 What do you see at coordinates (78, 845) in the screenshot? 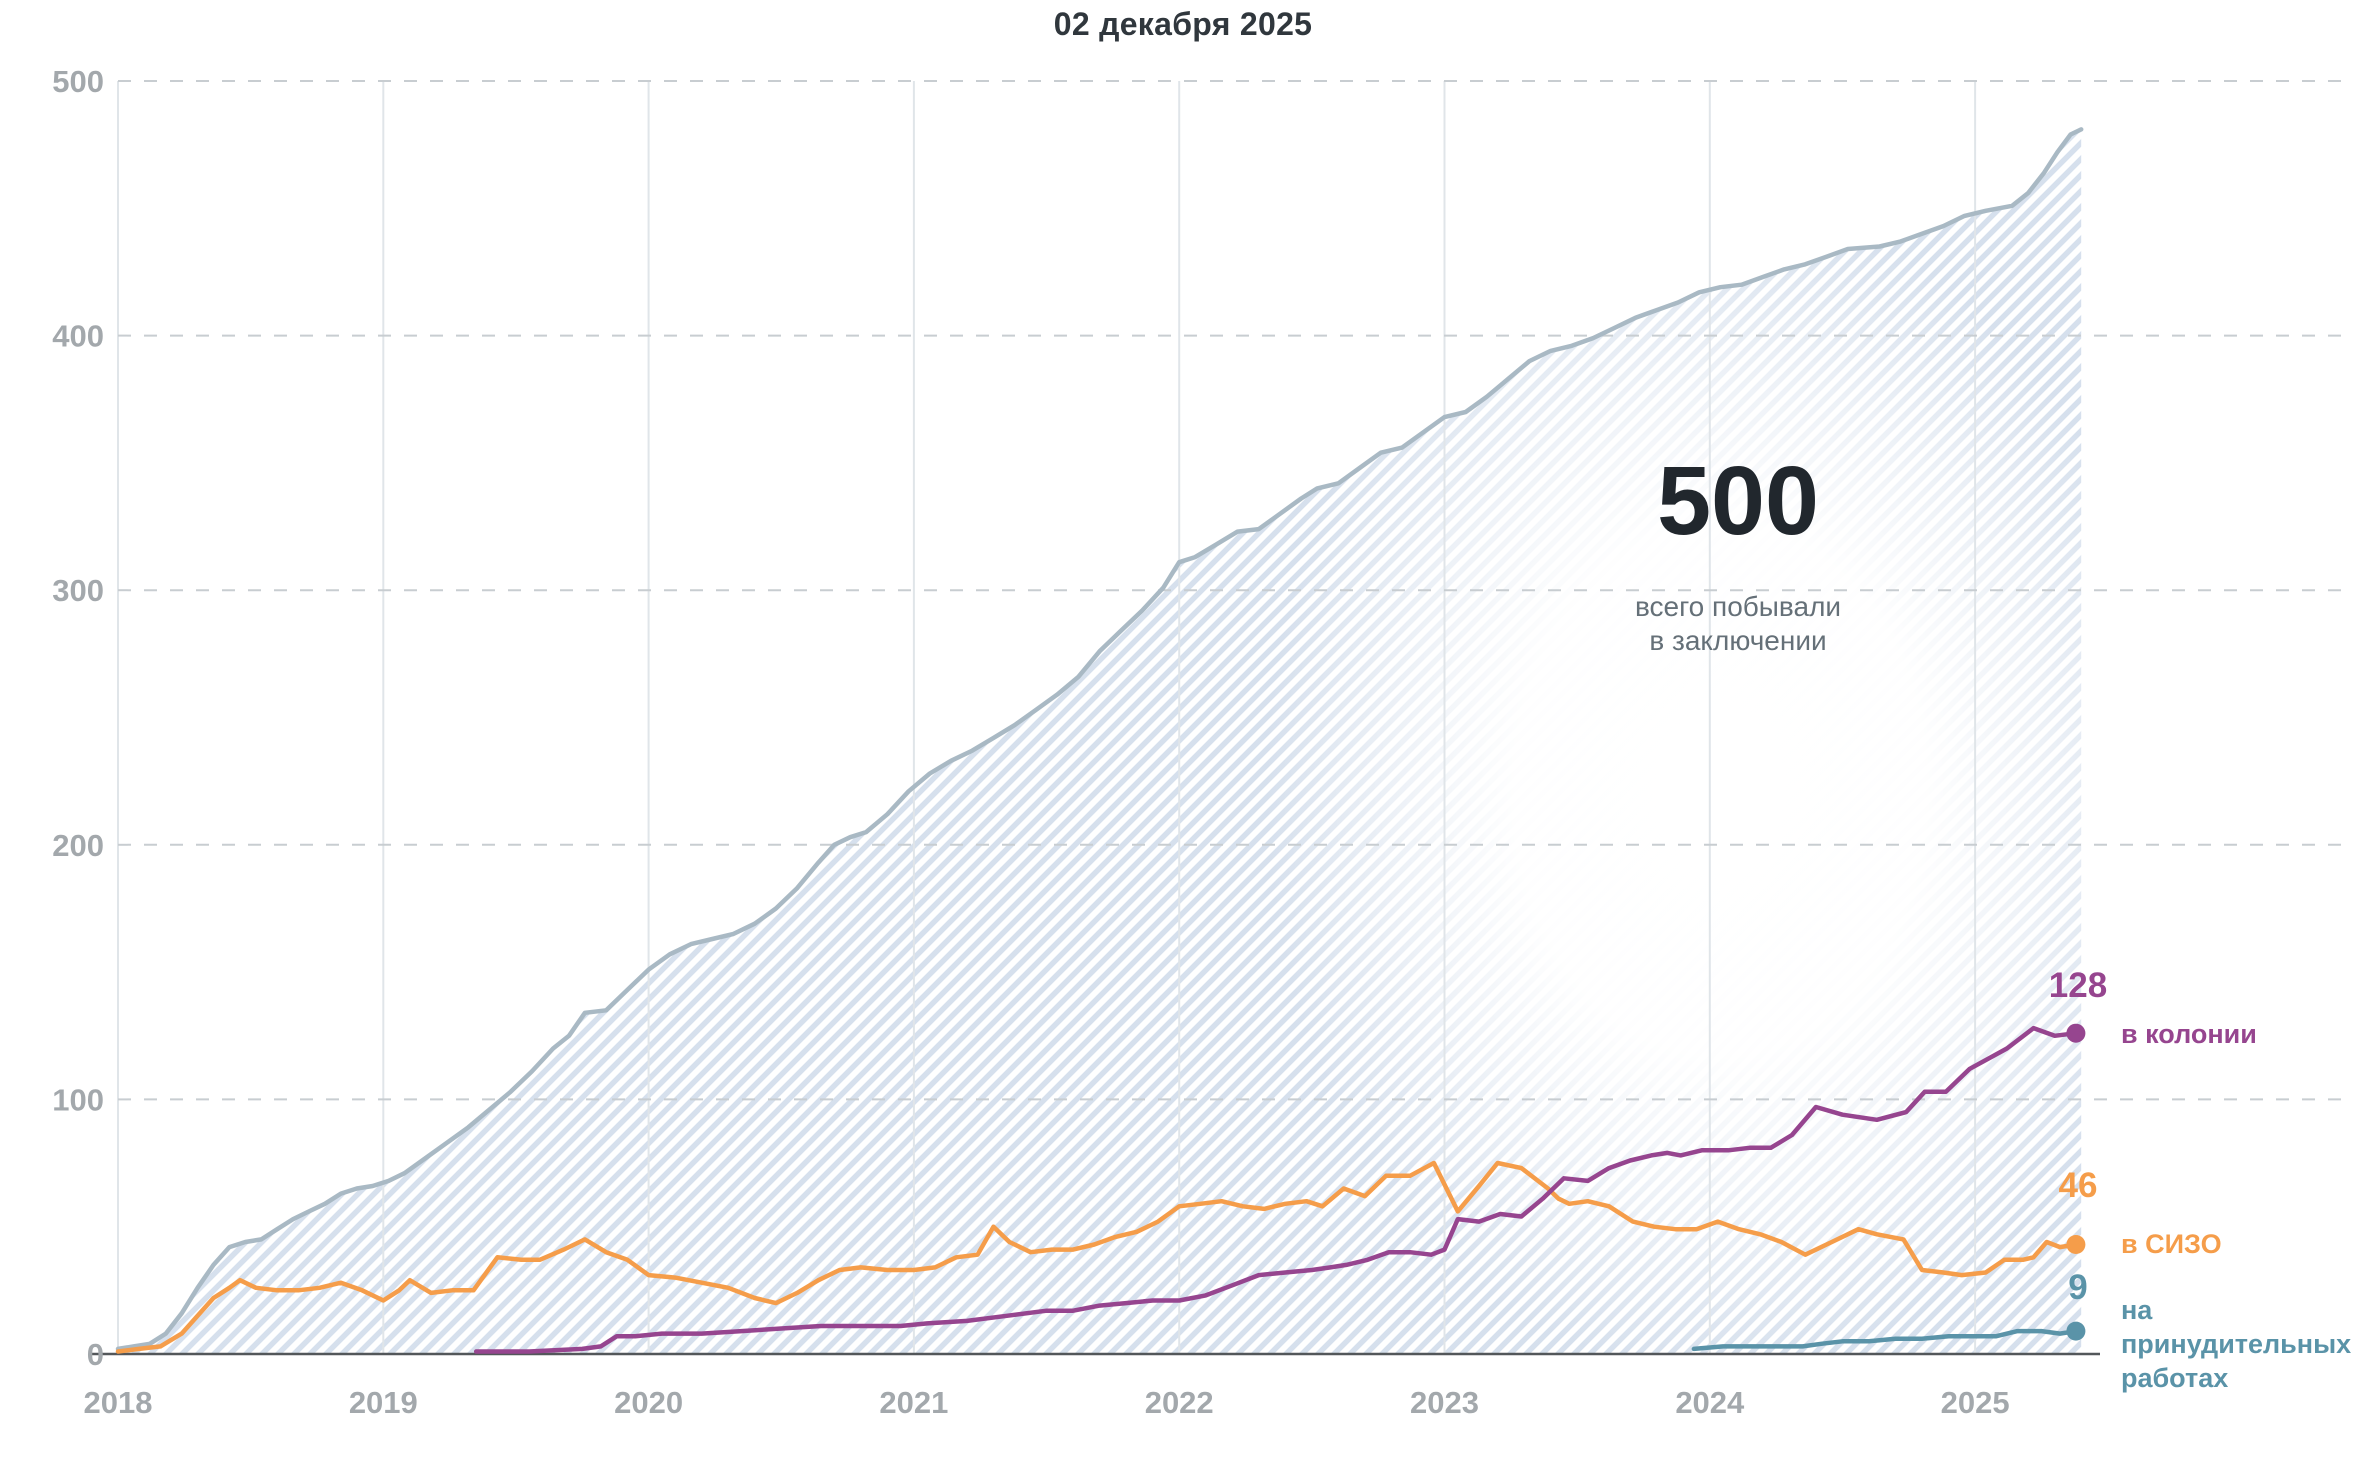
I see `y-axis-tick-200: 200` at bounding box center [78, 845].